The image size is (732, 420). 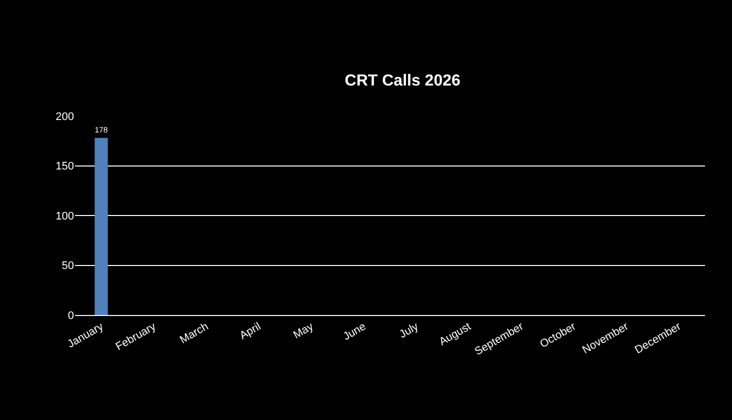 What do you see at coordinates (354, 331) in the screenshot?
I see `x-tick-label: June` at bounding box center [354, 331].